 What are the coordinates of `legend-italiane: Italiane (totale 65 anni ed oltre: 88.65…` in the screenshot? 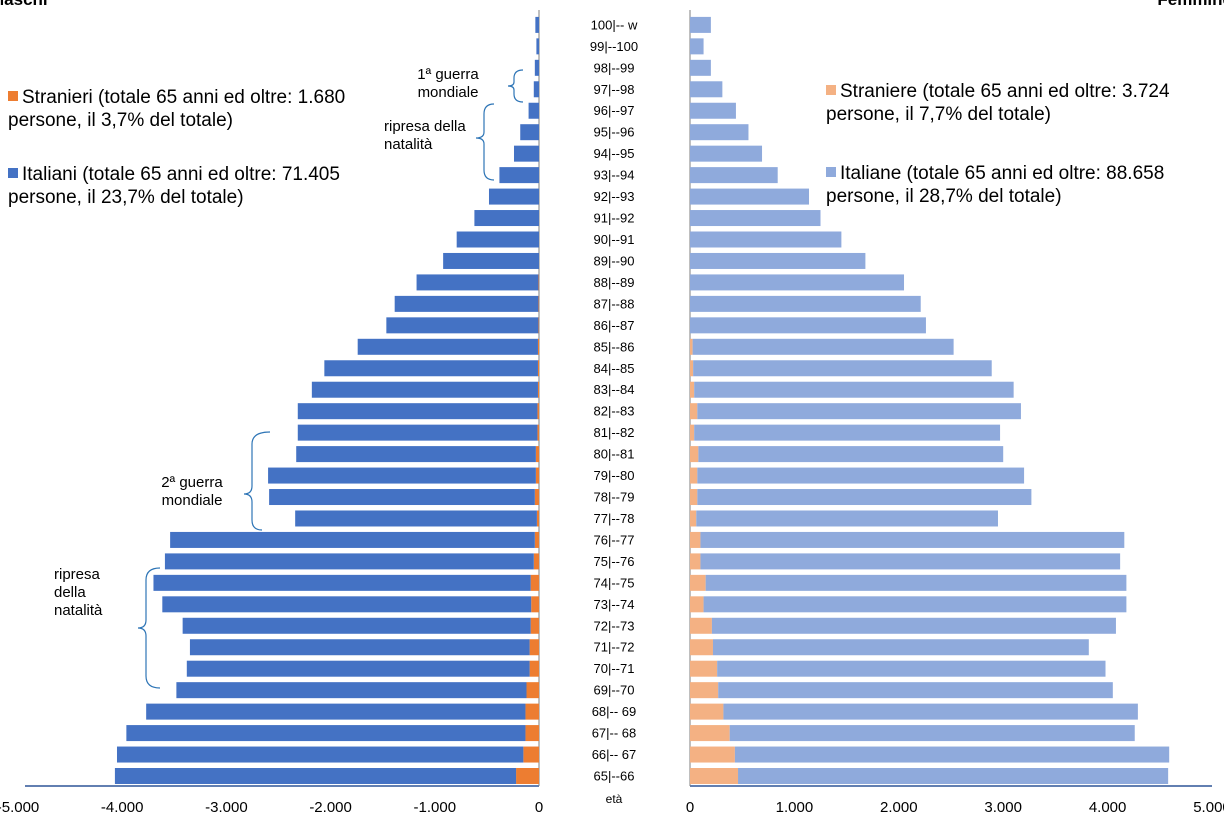 It's located at (1024, 185).